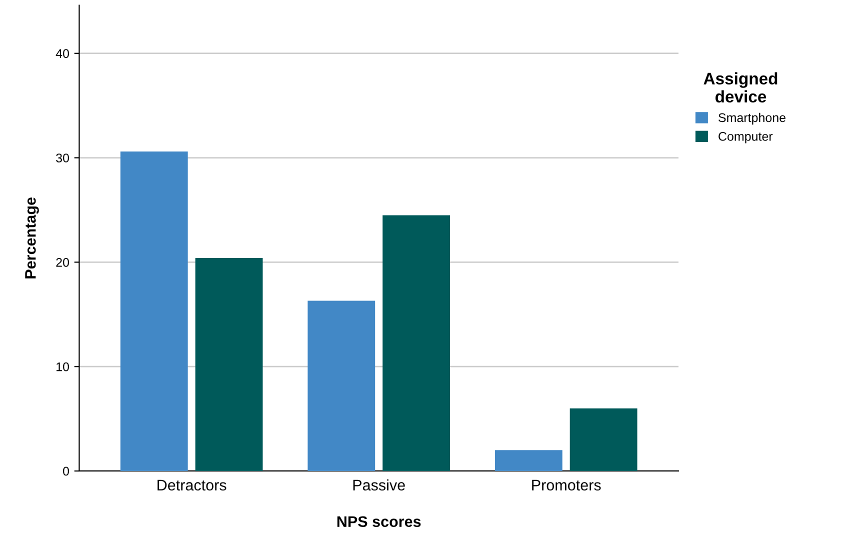  Describe the element at coordinates (62, 262) in the screenshot. I see `y-tick-label: 20` at that location.